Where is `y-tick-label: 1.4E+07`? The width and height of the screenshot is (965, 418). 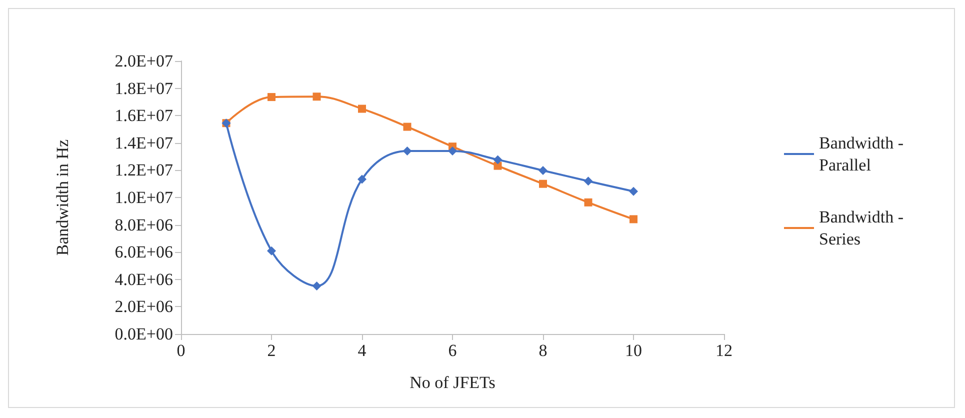
y-tick-label: 1.4E+07 is located at coordinates (144, 142).